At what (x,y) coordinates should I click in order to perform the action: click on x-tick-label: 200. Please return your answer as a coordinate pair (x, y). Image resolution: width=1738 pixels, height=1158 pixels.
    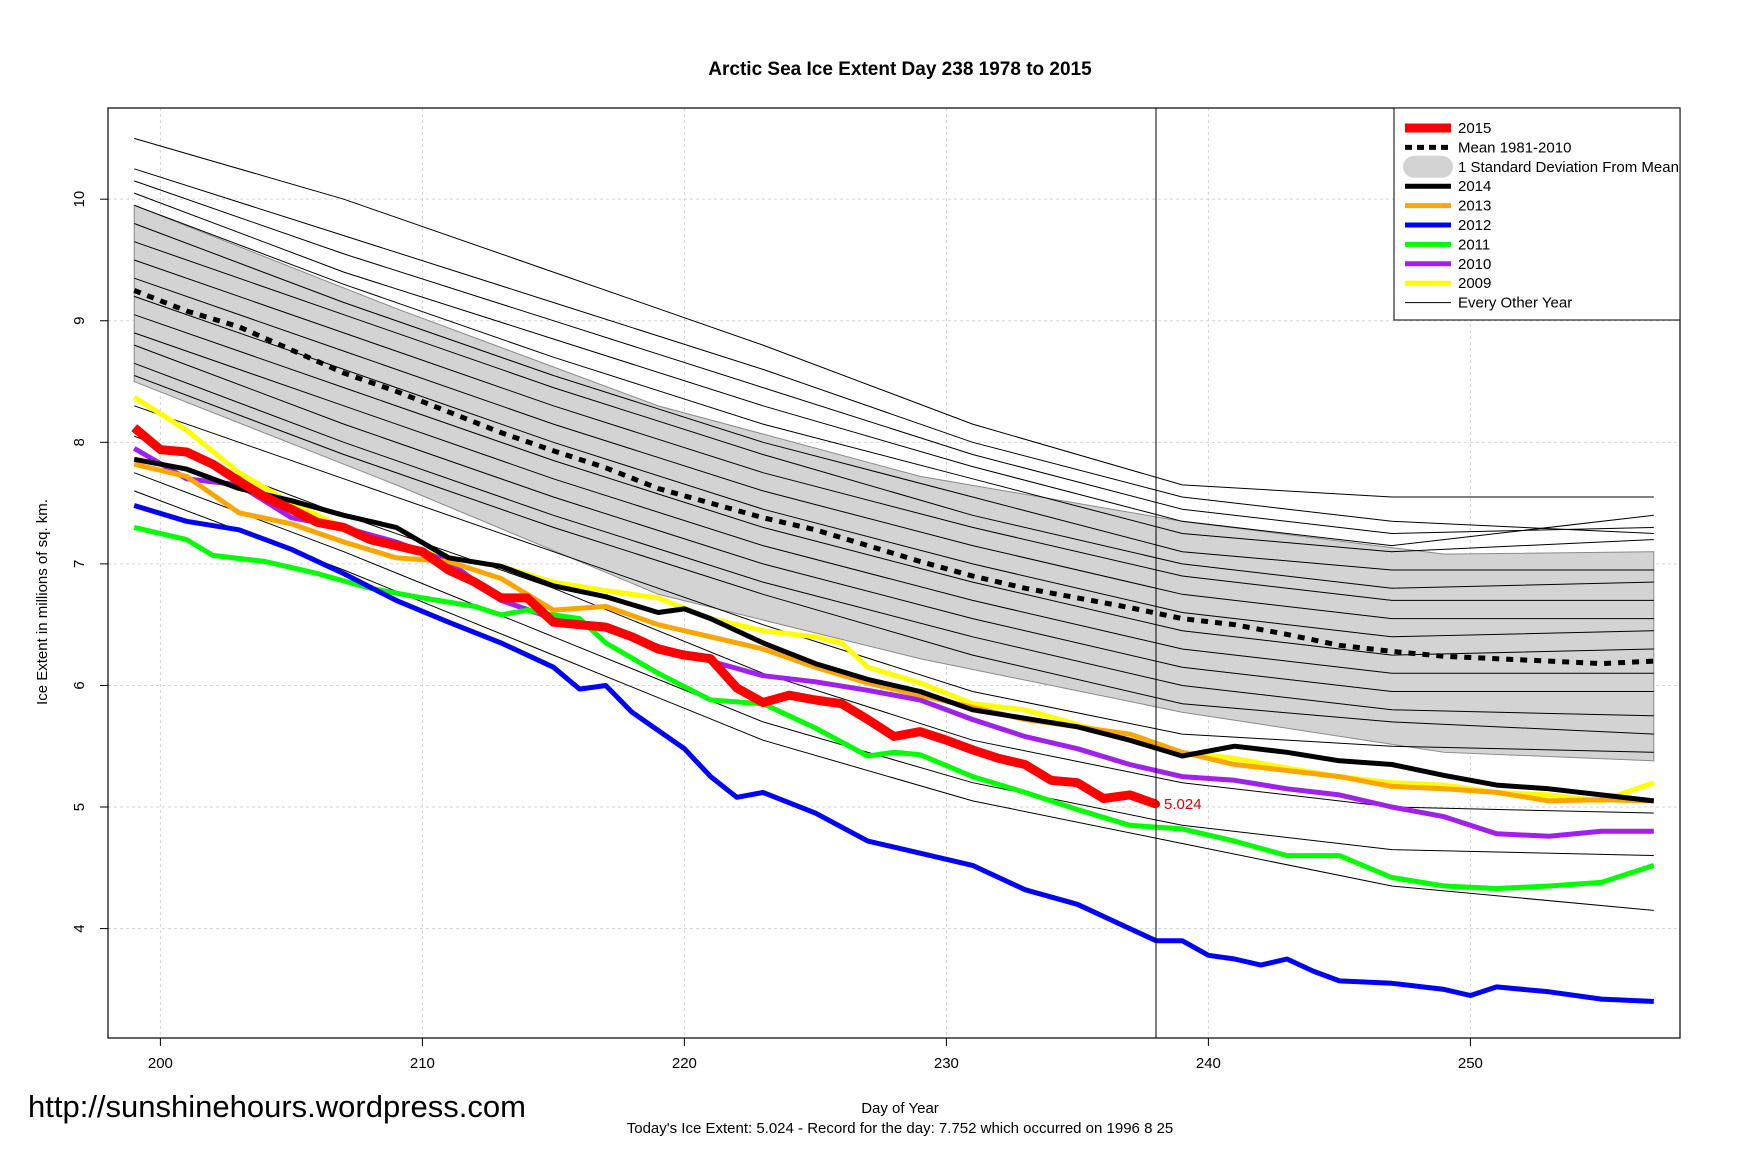
    Looking at the image, I should click on (160, 1063).